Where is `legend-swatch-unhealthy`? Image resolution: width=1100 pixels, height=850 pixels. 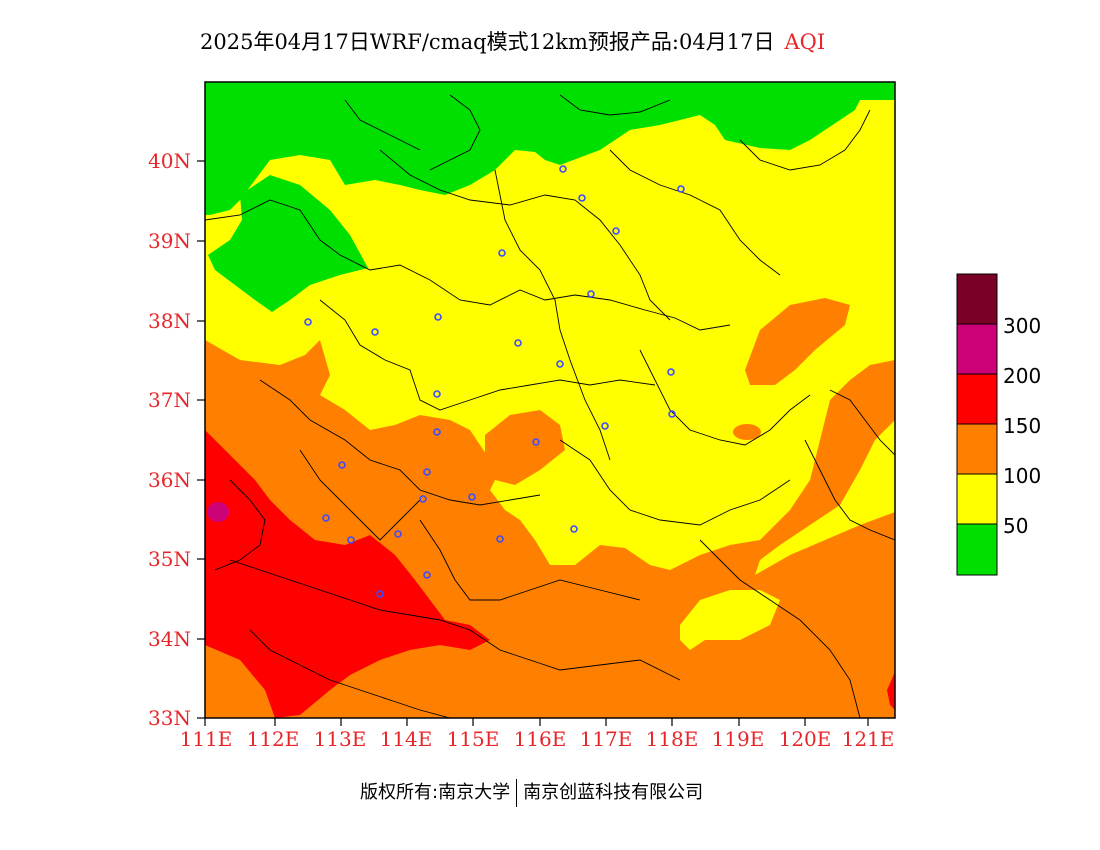 legend-swatch-unhealthy is located at coordinates (977, 399).